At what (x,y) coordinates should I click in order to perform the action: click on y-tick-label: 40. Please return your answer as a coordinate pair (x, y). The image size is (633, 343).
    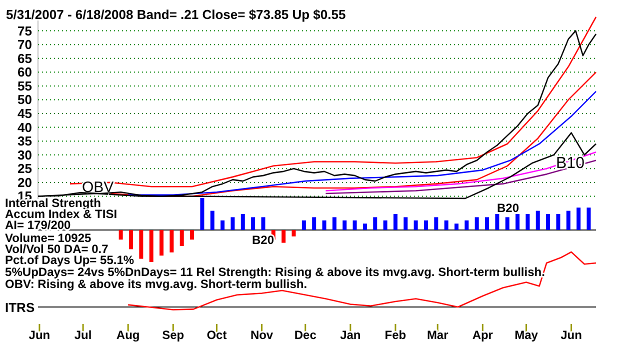
    Looking at the image, I should click on (25, 127).